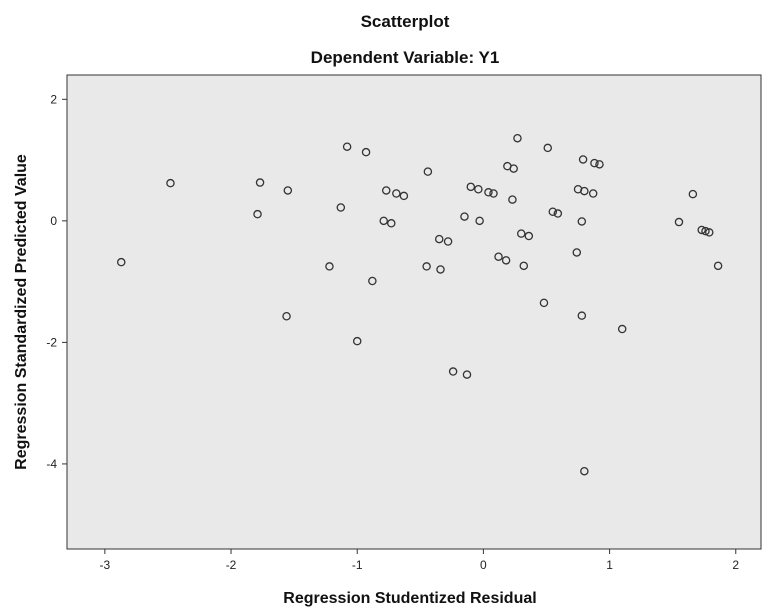 Image resolution: width=762 pixels, height=609 pixels. What do you see at coordinates (56, 281) in the screenshot?
I see `y-axis: 2 0 -2 -4` at bounding box center [56, 281].